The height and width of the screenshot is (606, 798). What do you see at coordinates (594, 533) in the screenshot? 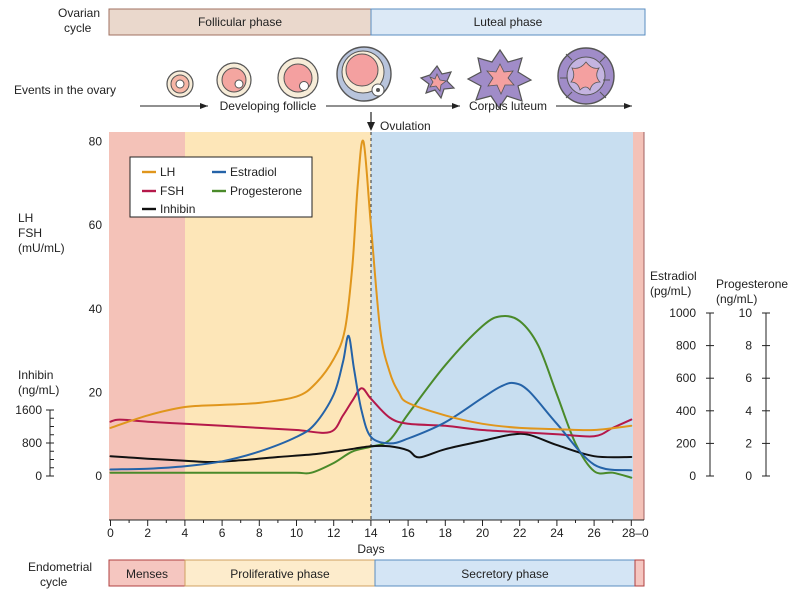
I see `x-tick-label: 26` at bounding box center [594, 533].